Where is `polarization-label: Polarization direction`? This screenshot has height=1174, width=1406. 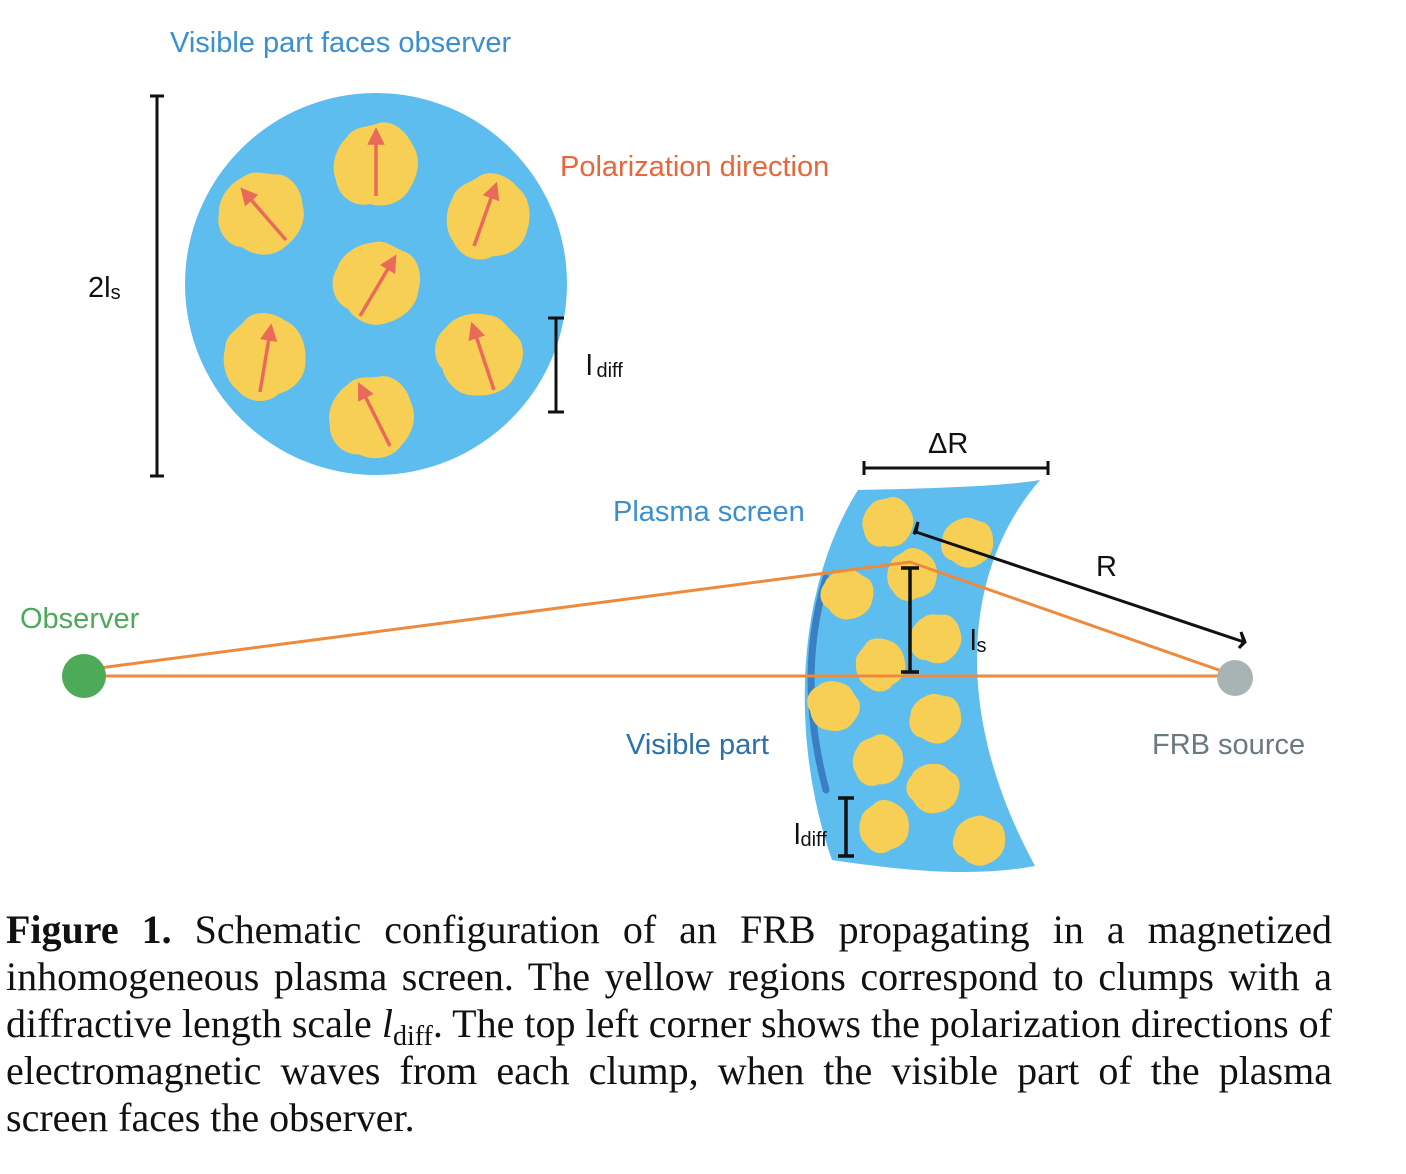
polarization-label: Polarization direction is located at coordinates (694, 167).